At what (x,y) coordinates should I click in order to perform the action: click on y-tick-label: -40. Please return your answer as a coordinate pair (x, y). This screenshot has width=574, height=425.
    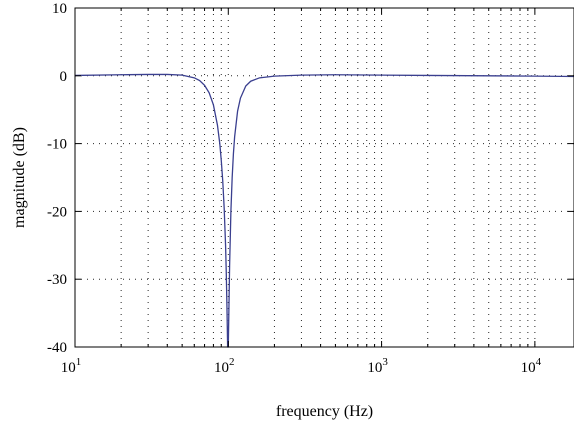
    Looking at the image, I should click on (57, 348).